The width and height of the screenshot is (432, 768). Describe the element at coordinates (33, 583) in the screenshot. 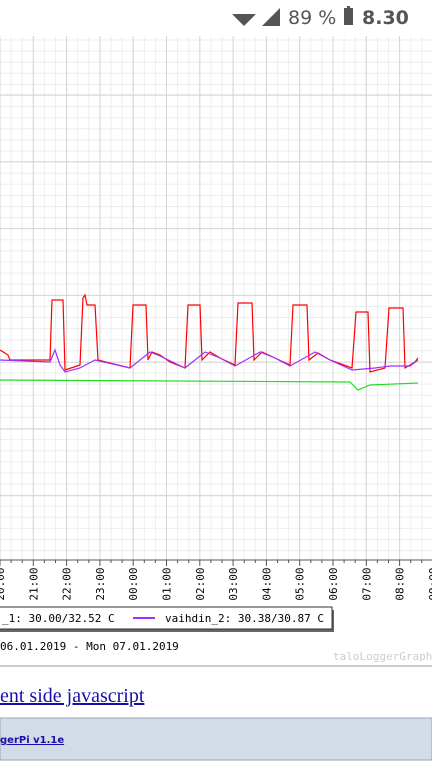

I see `x-tick-label: 21:00` at that location.